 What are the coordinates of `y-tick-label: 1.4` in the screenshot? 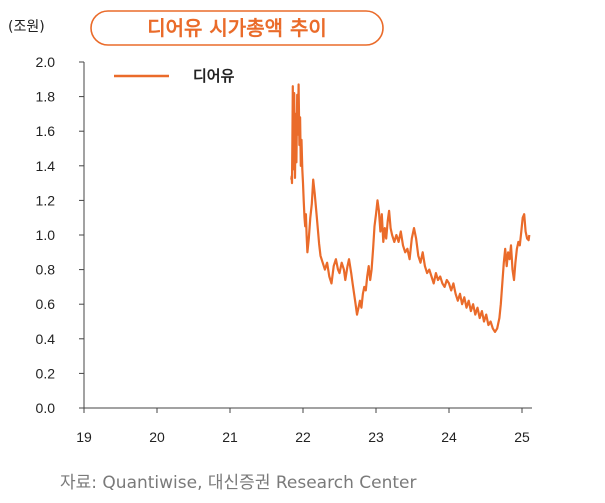 It's located at (46, 166).